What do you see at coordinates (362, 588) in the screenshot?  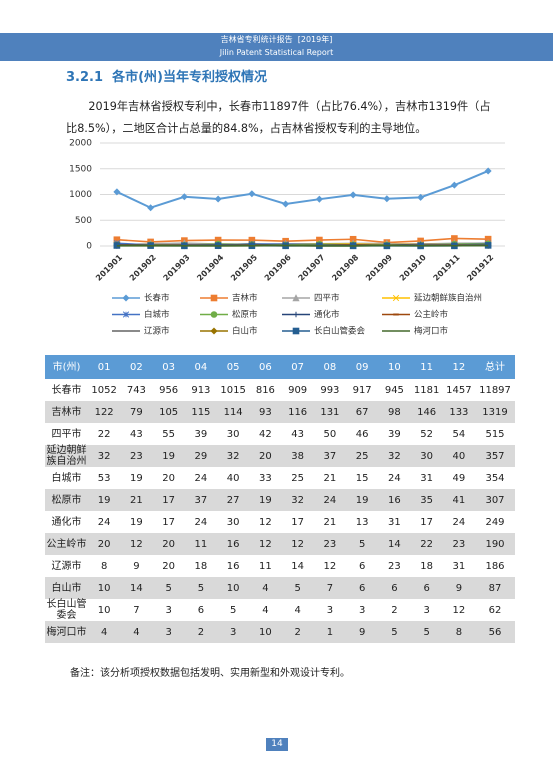 I see `table-cell: 6` at bounding box center [362, 588].